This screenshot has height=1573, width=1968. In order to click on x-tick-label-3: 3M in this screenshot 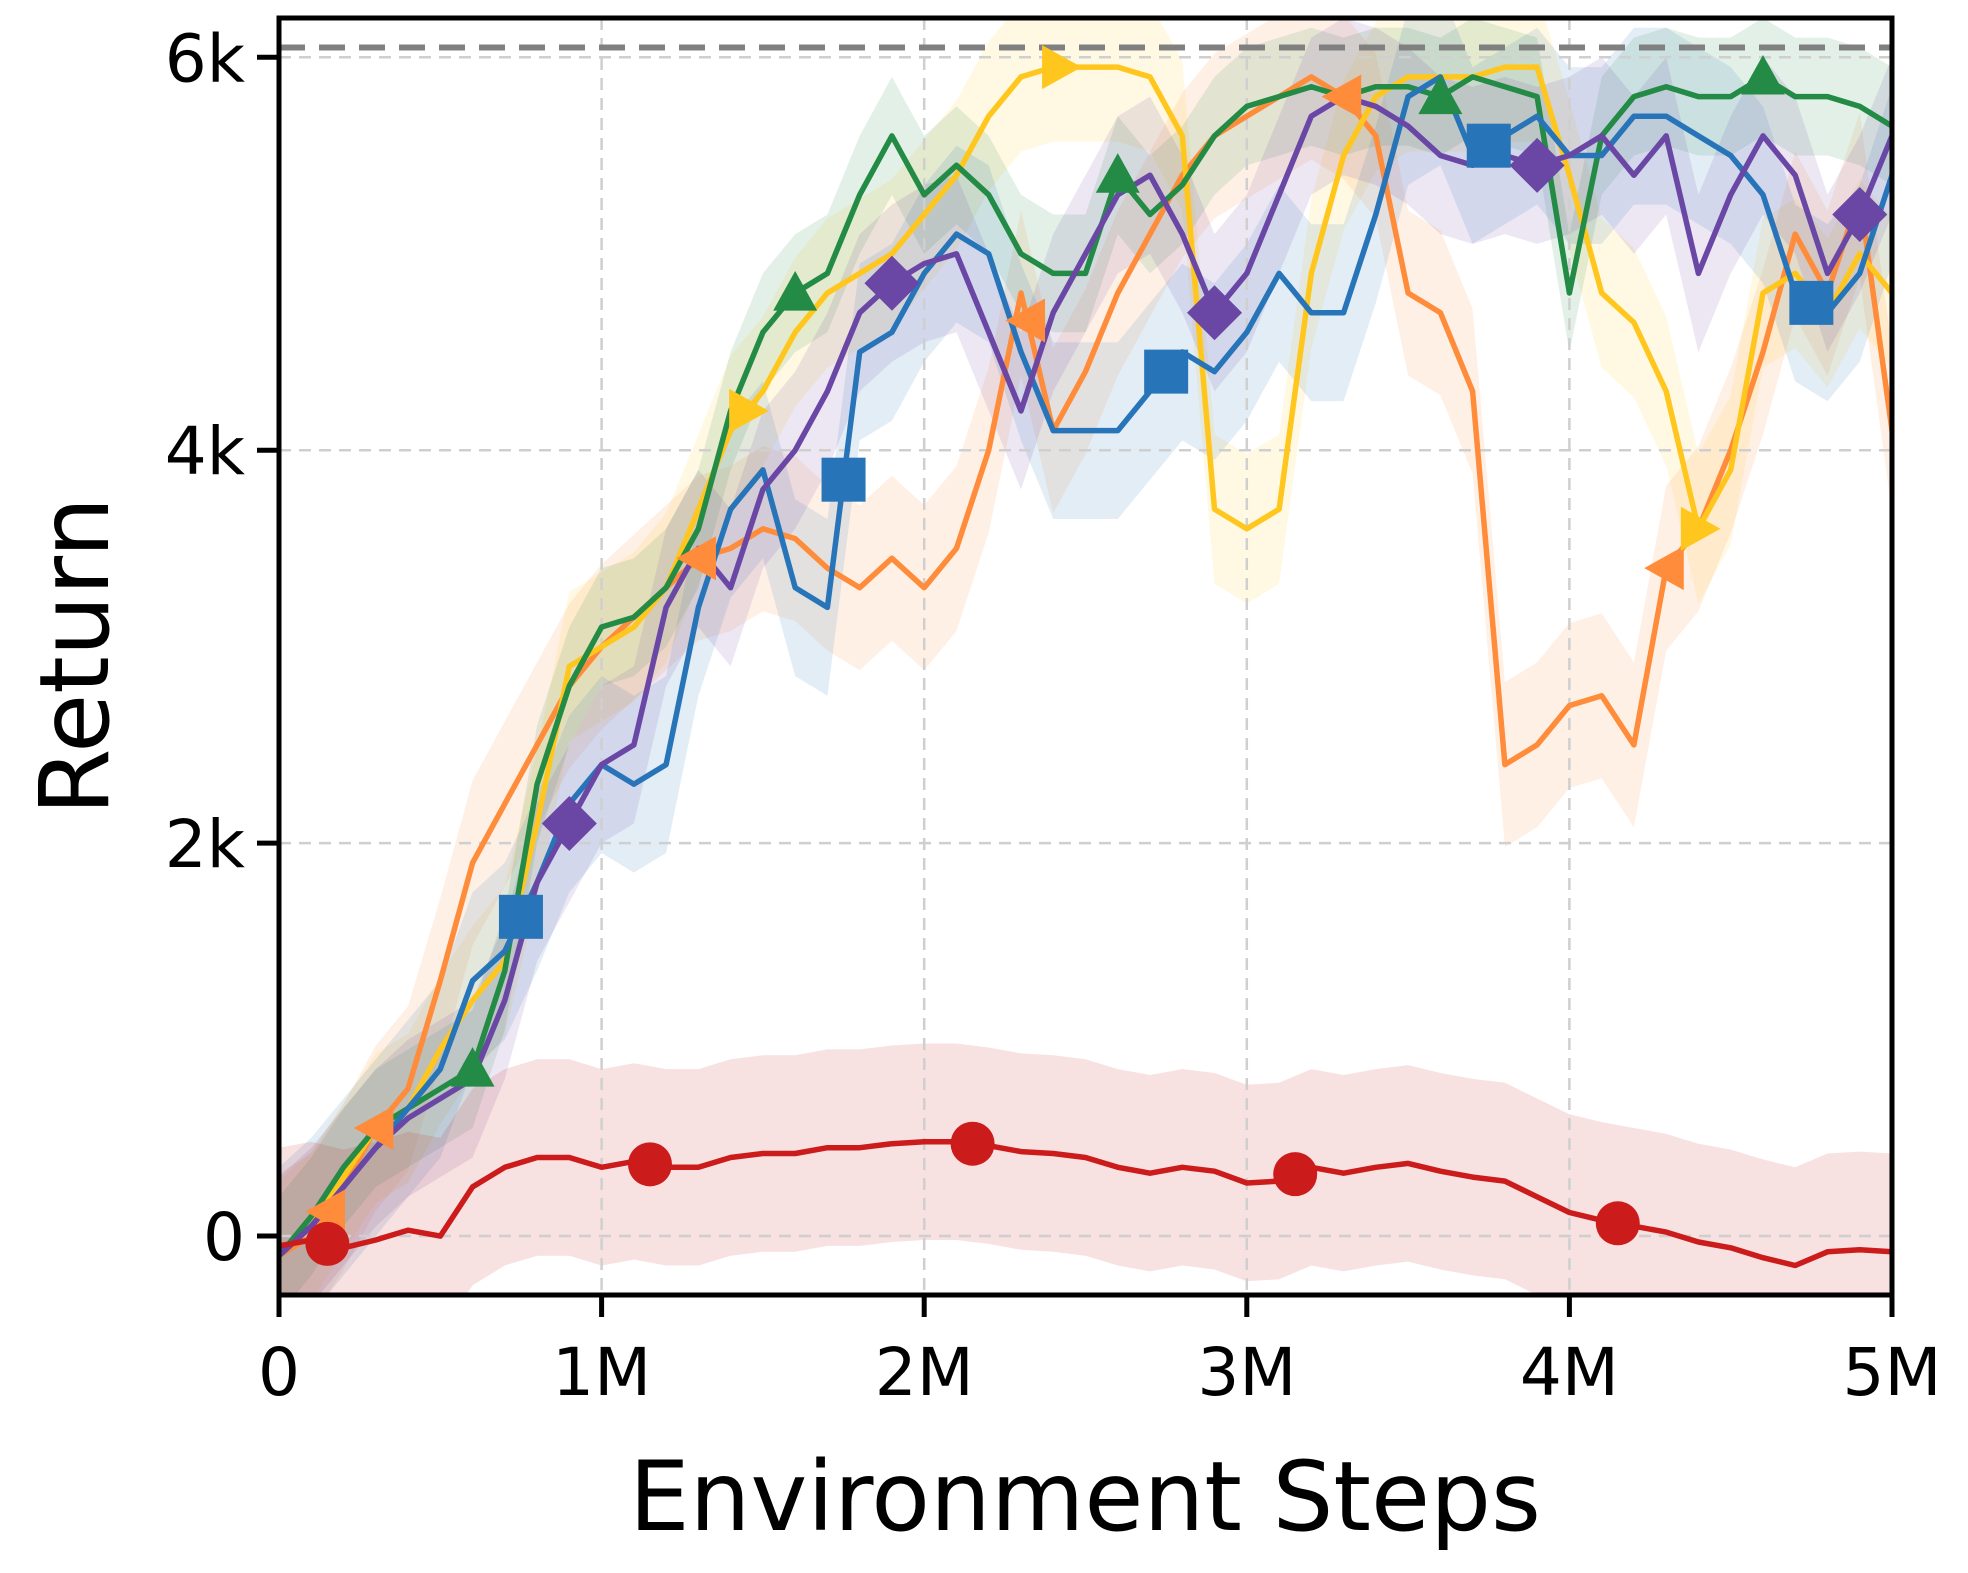, I will do `click(1246, 1372)`.